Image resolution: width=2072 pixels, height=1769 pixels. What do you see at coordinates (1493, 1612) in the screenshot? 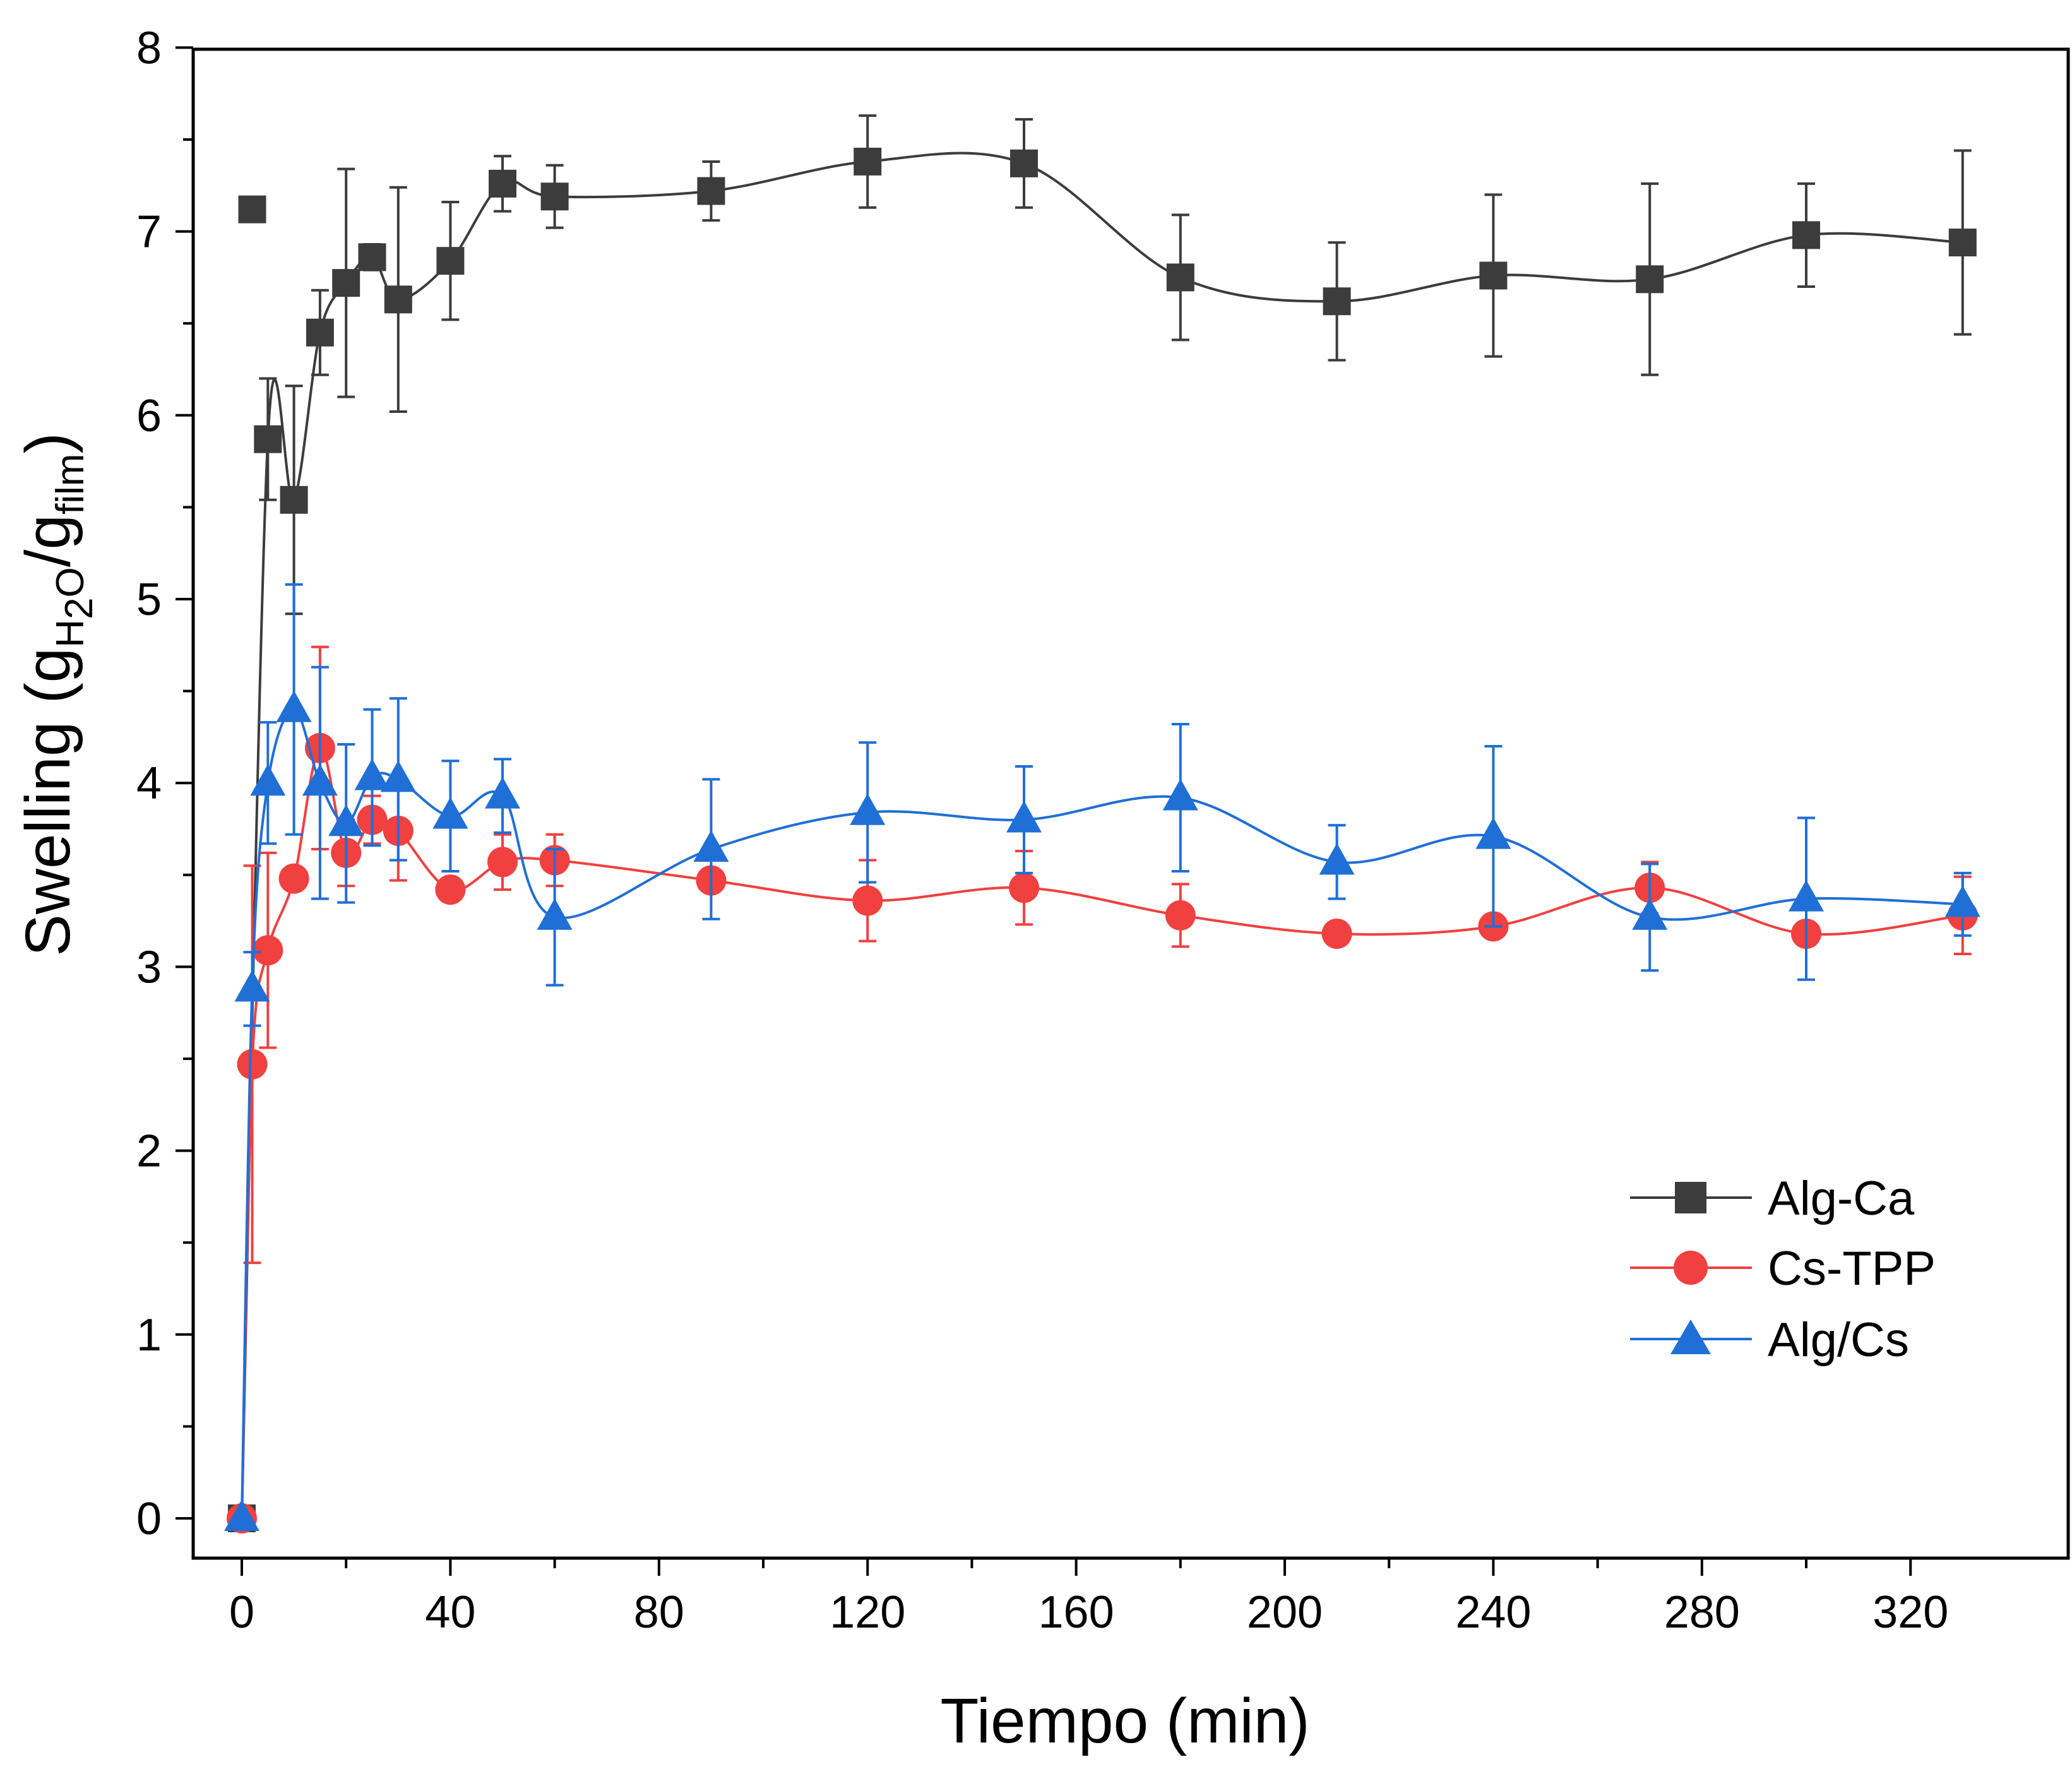
I see `x-tick-label: 240` at bounding box center [1493, 1612].